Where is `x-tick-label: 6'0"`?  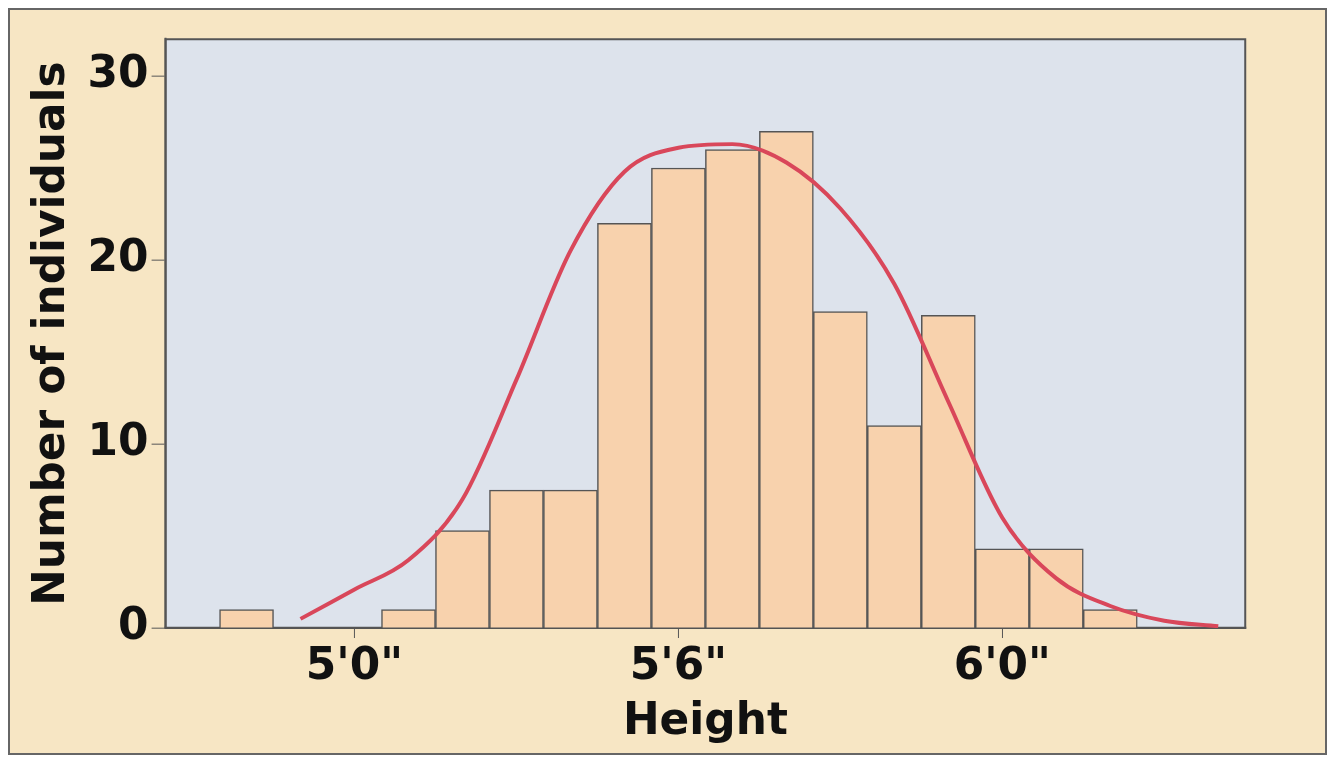
x-tick-label: 6'0" is located at coordinates (1002, 663).